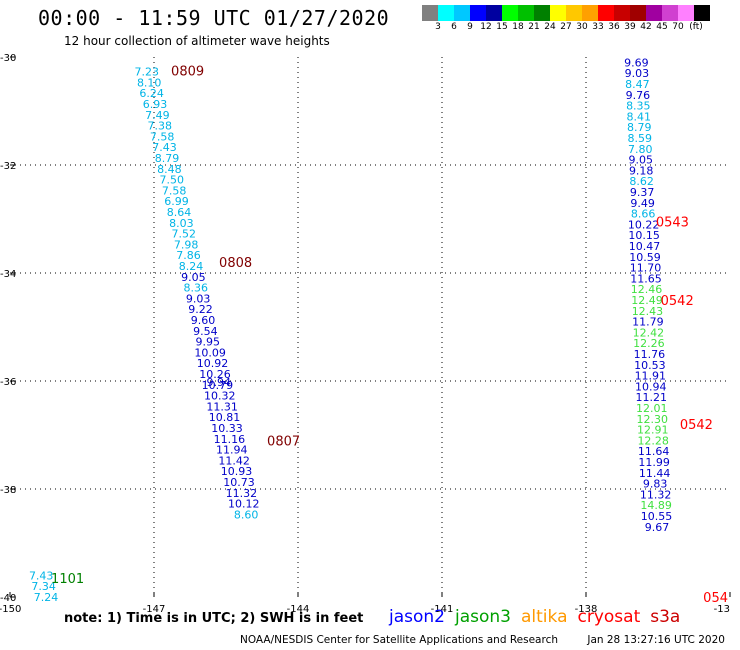 The height and width of the screenshot is (650, 740). I want to click on color-scale-unit: (ft), so click(696, 27).